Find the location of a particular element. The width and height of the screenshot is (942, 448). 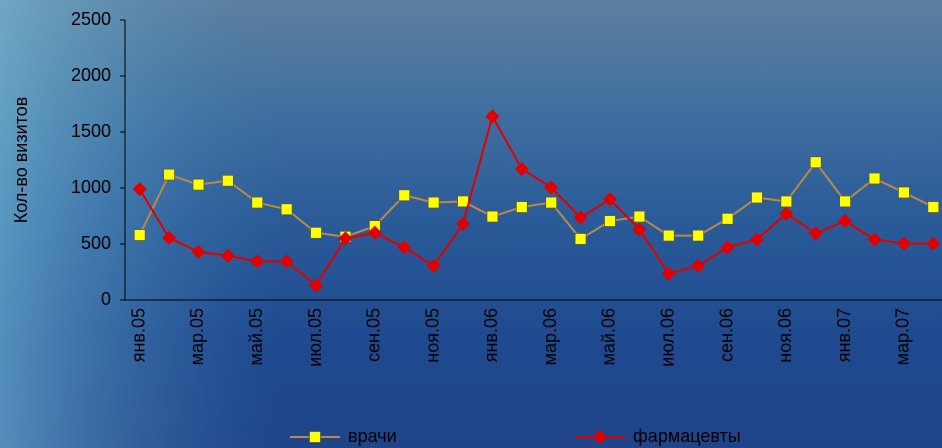

legend-label: врачи is located at coordinates (372, 436).